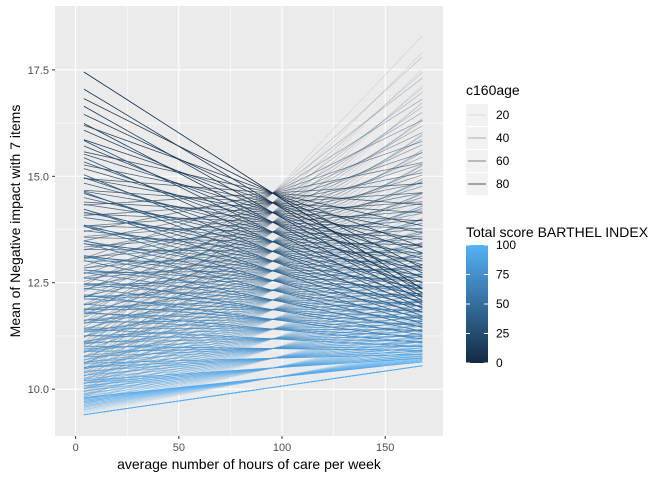 Image resolution: width=672 pixels, height=480 pixels. Describe the element at coordinates (15, 221) in the screenshot. I see `y-axis-title: Mean of Negative impact with 7 items` at that location.